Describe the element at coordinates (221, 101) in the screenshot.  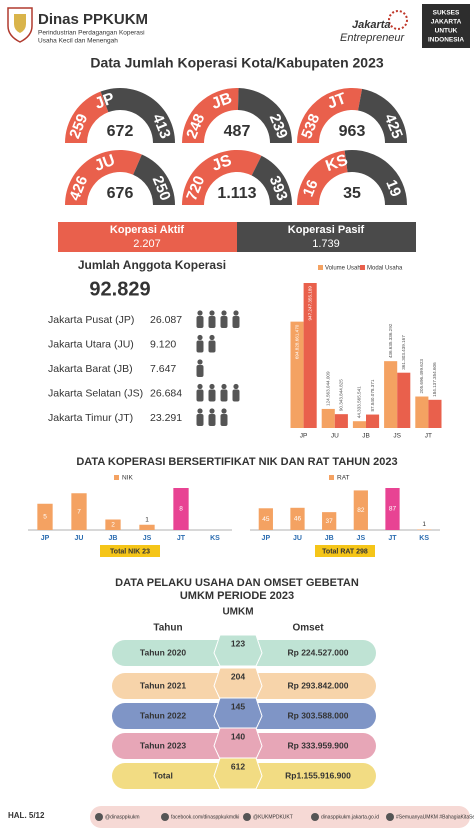
I see `region-code: JB` at that location.